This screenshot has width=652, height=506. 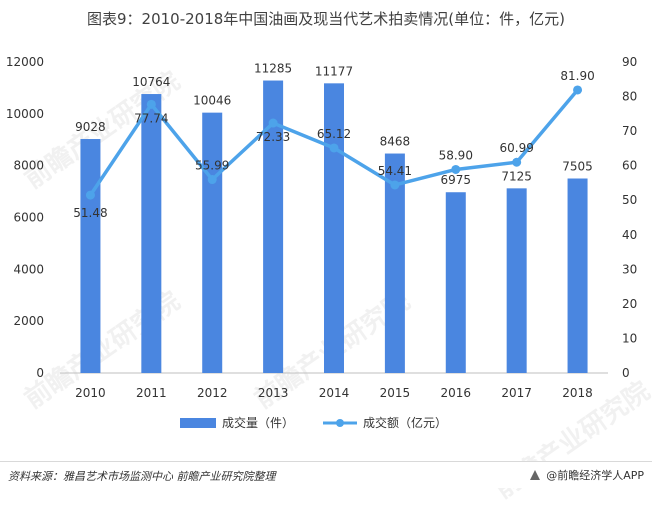 I want to click on x-tick-label: 2011, so click(x=151, y=393).